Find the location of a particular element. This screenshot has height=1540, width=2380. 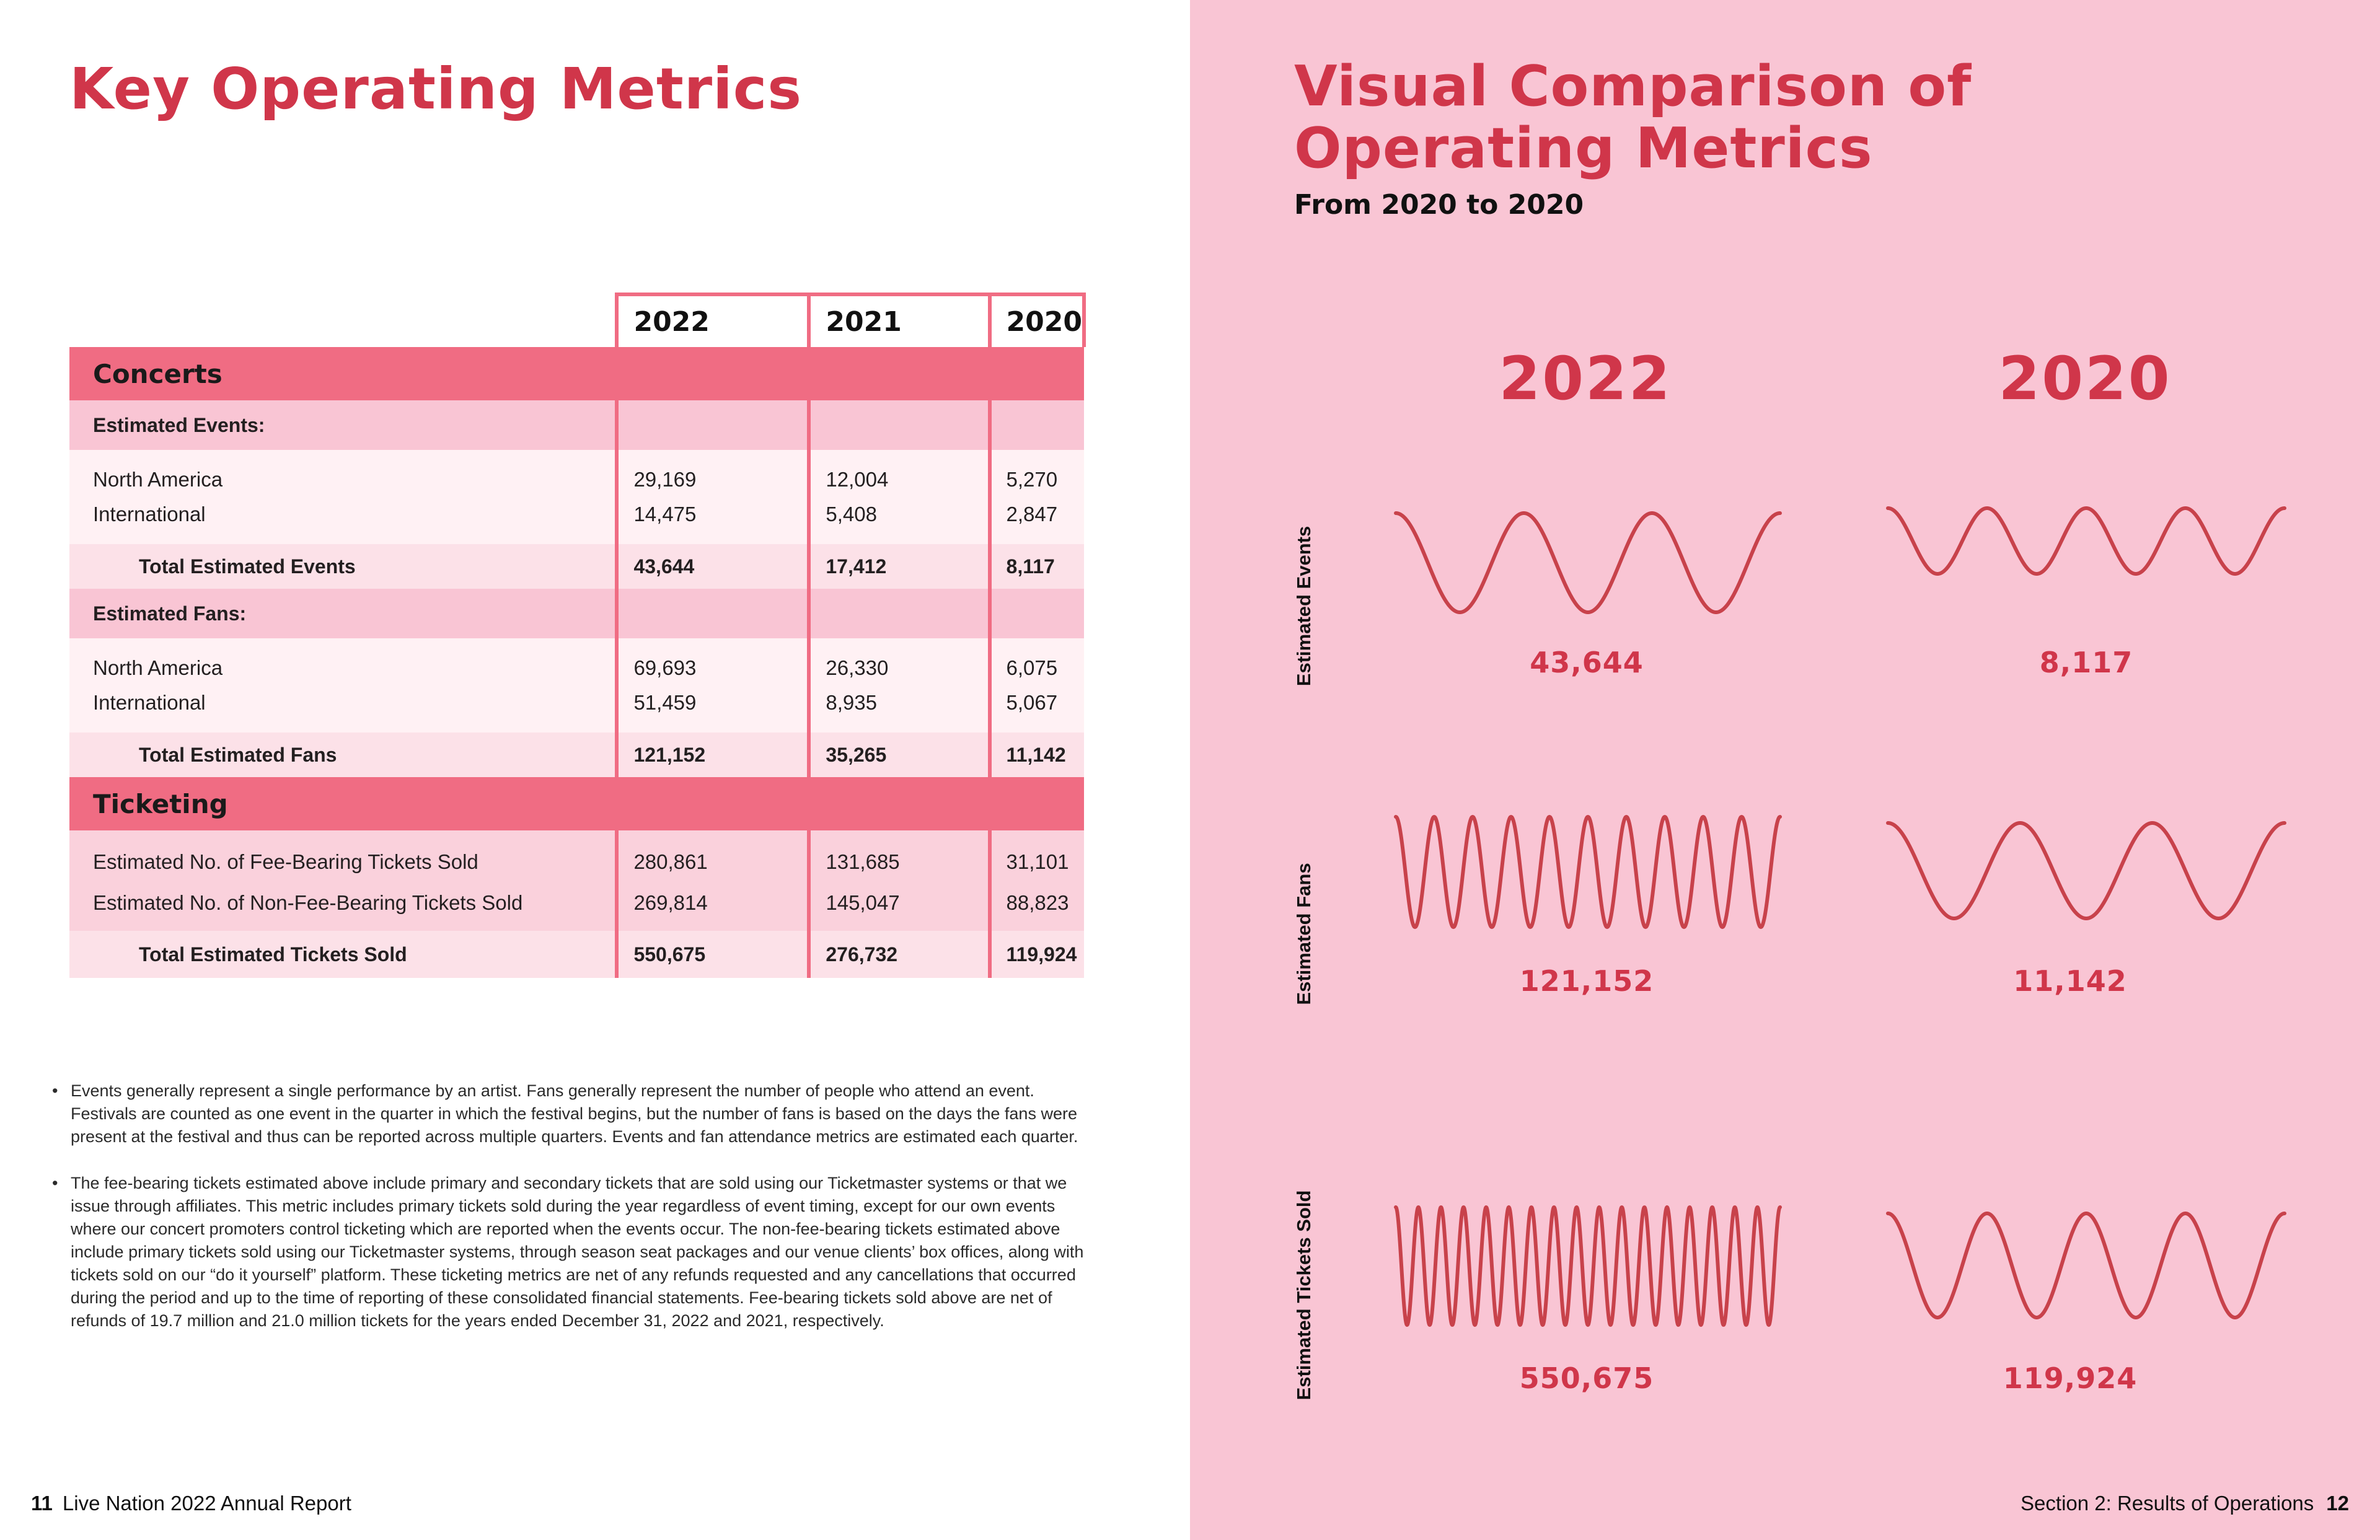

cell-value: 119,924 is located at coordinates (1035, 954).